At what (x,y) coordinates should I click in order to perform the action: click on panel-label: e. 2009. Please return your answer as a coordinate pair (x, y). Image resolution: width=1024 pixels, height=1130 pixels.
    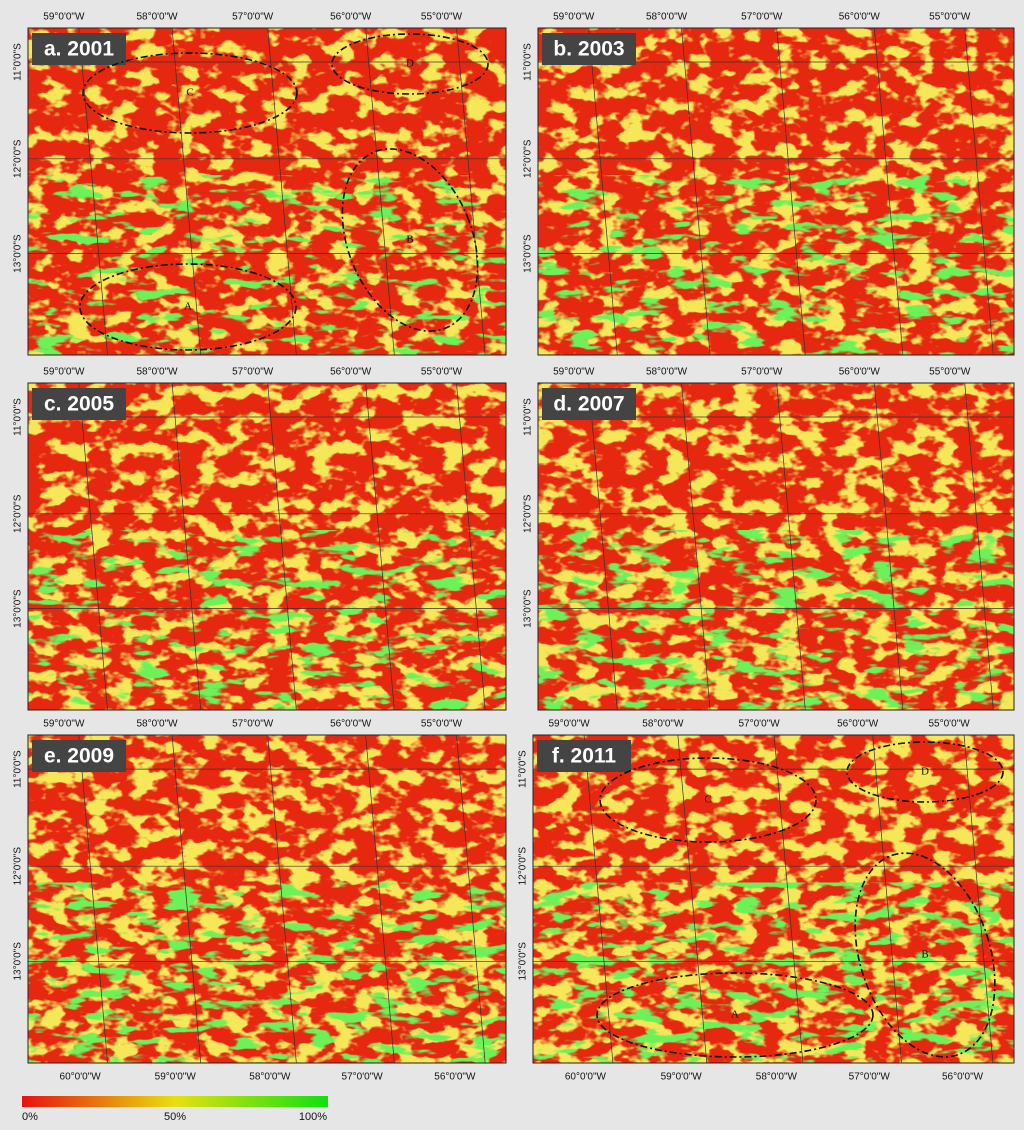
    Looking at the image, I should click on (79, 756).